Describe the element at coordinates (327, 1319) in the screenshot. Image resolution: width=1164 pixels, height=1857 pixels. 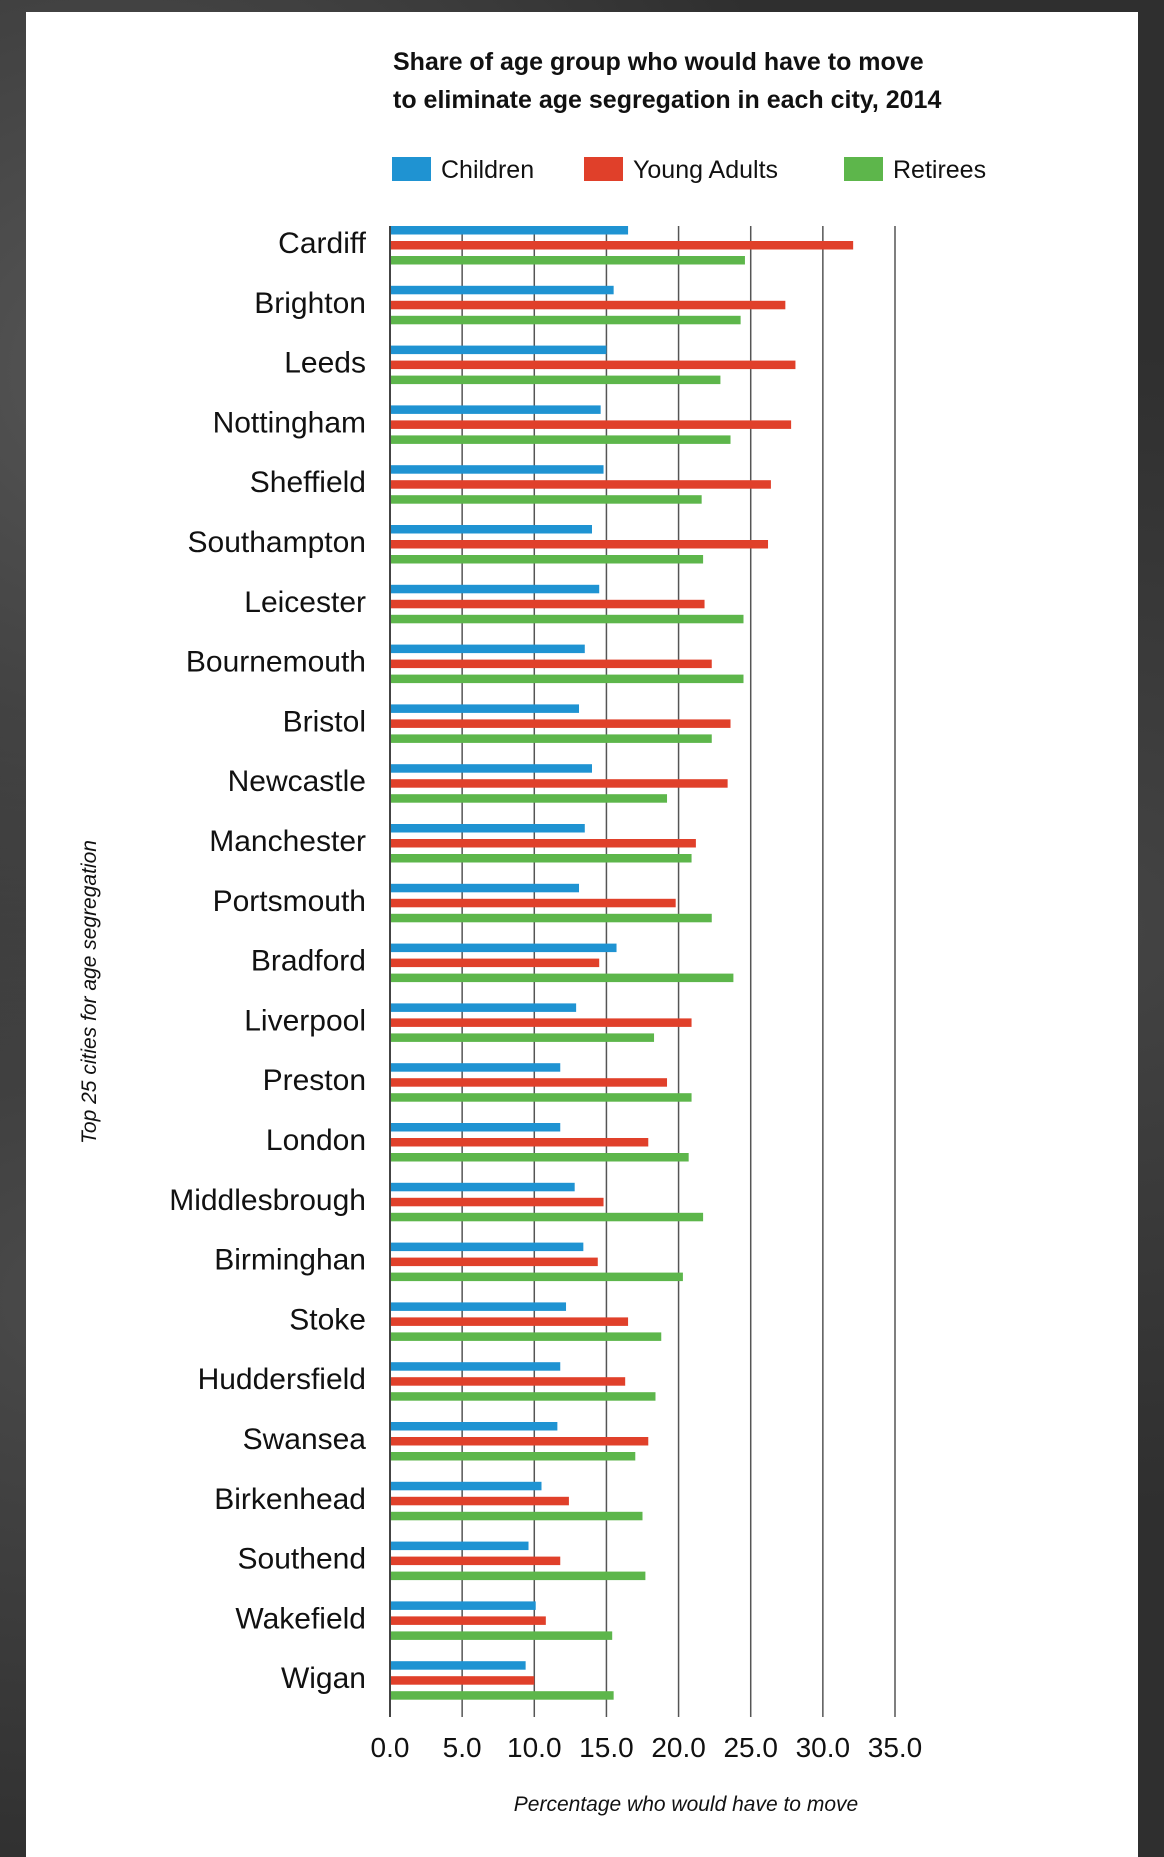
I see `category-label: Stoke` at that location.